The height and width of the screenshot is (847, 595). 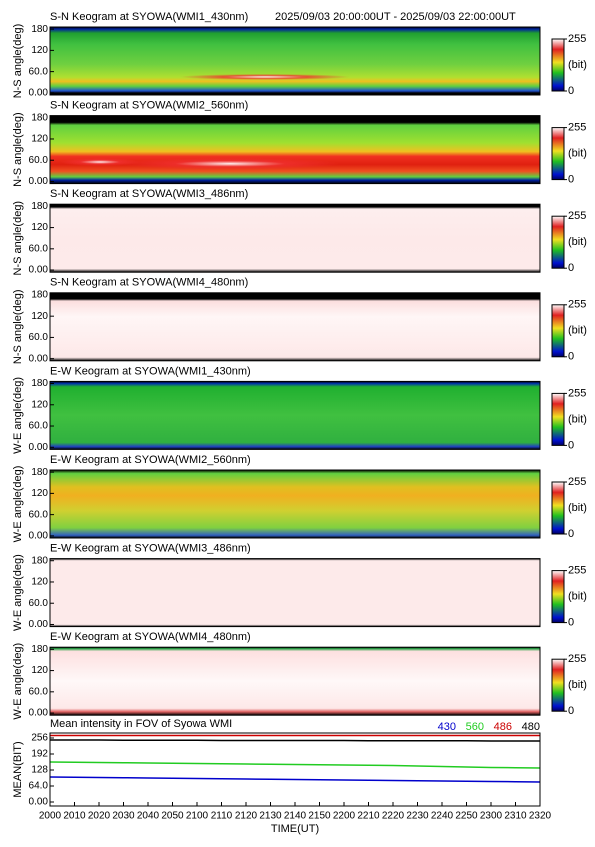 I want to click on x-tick-label: 2140, so click(x=295, y=816).